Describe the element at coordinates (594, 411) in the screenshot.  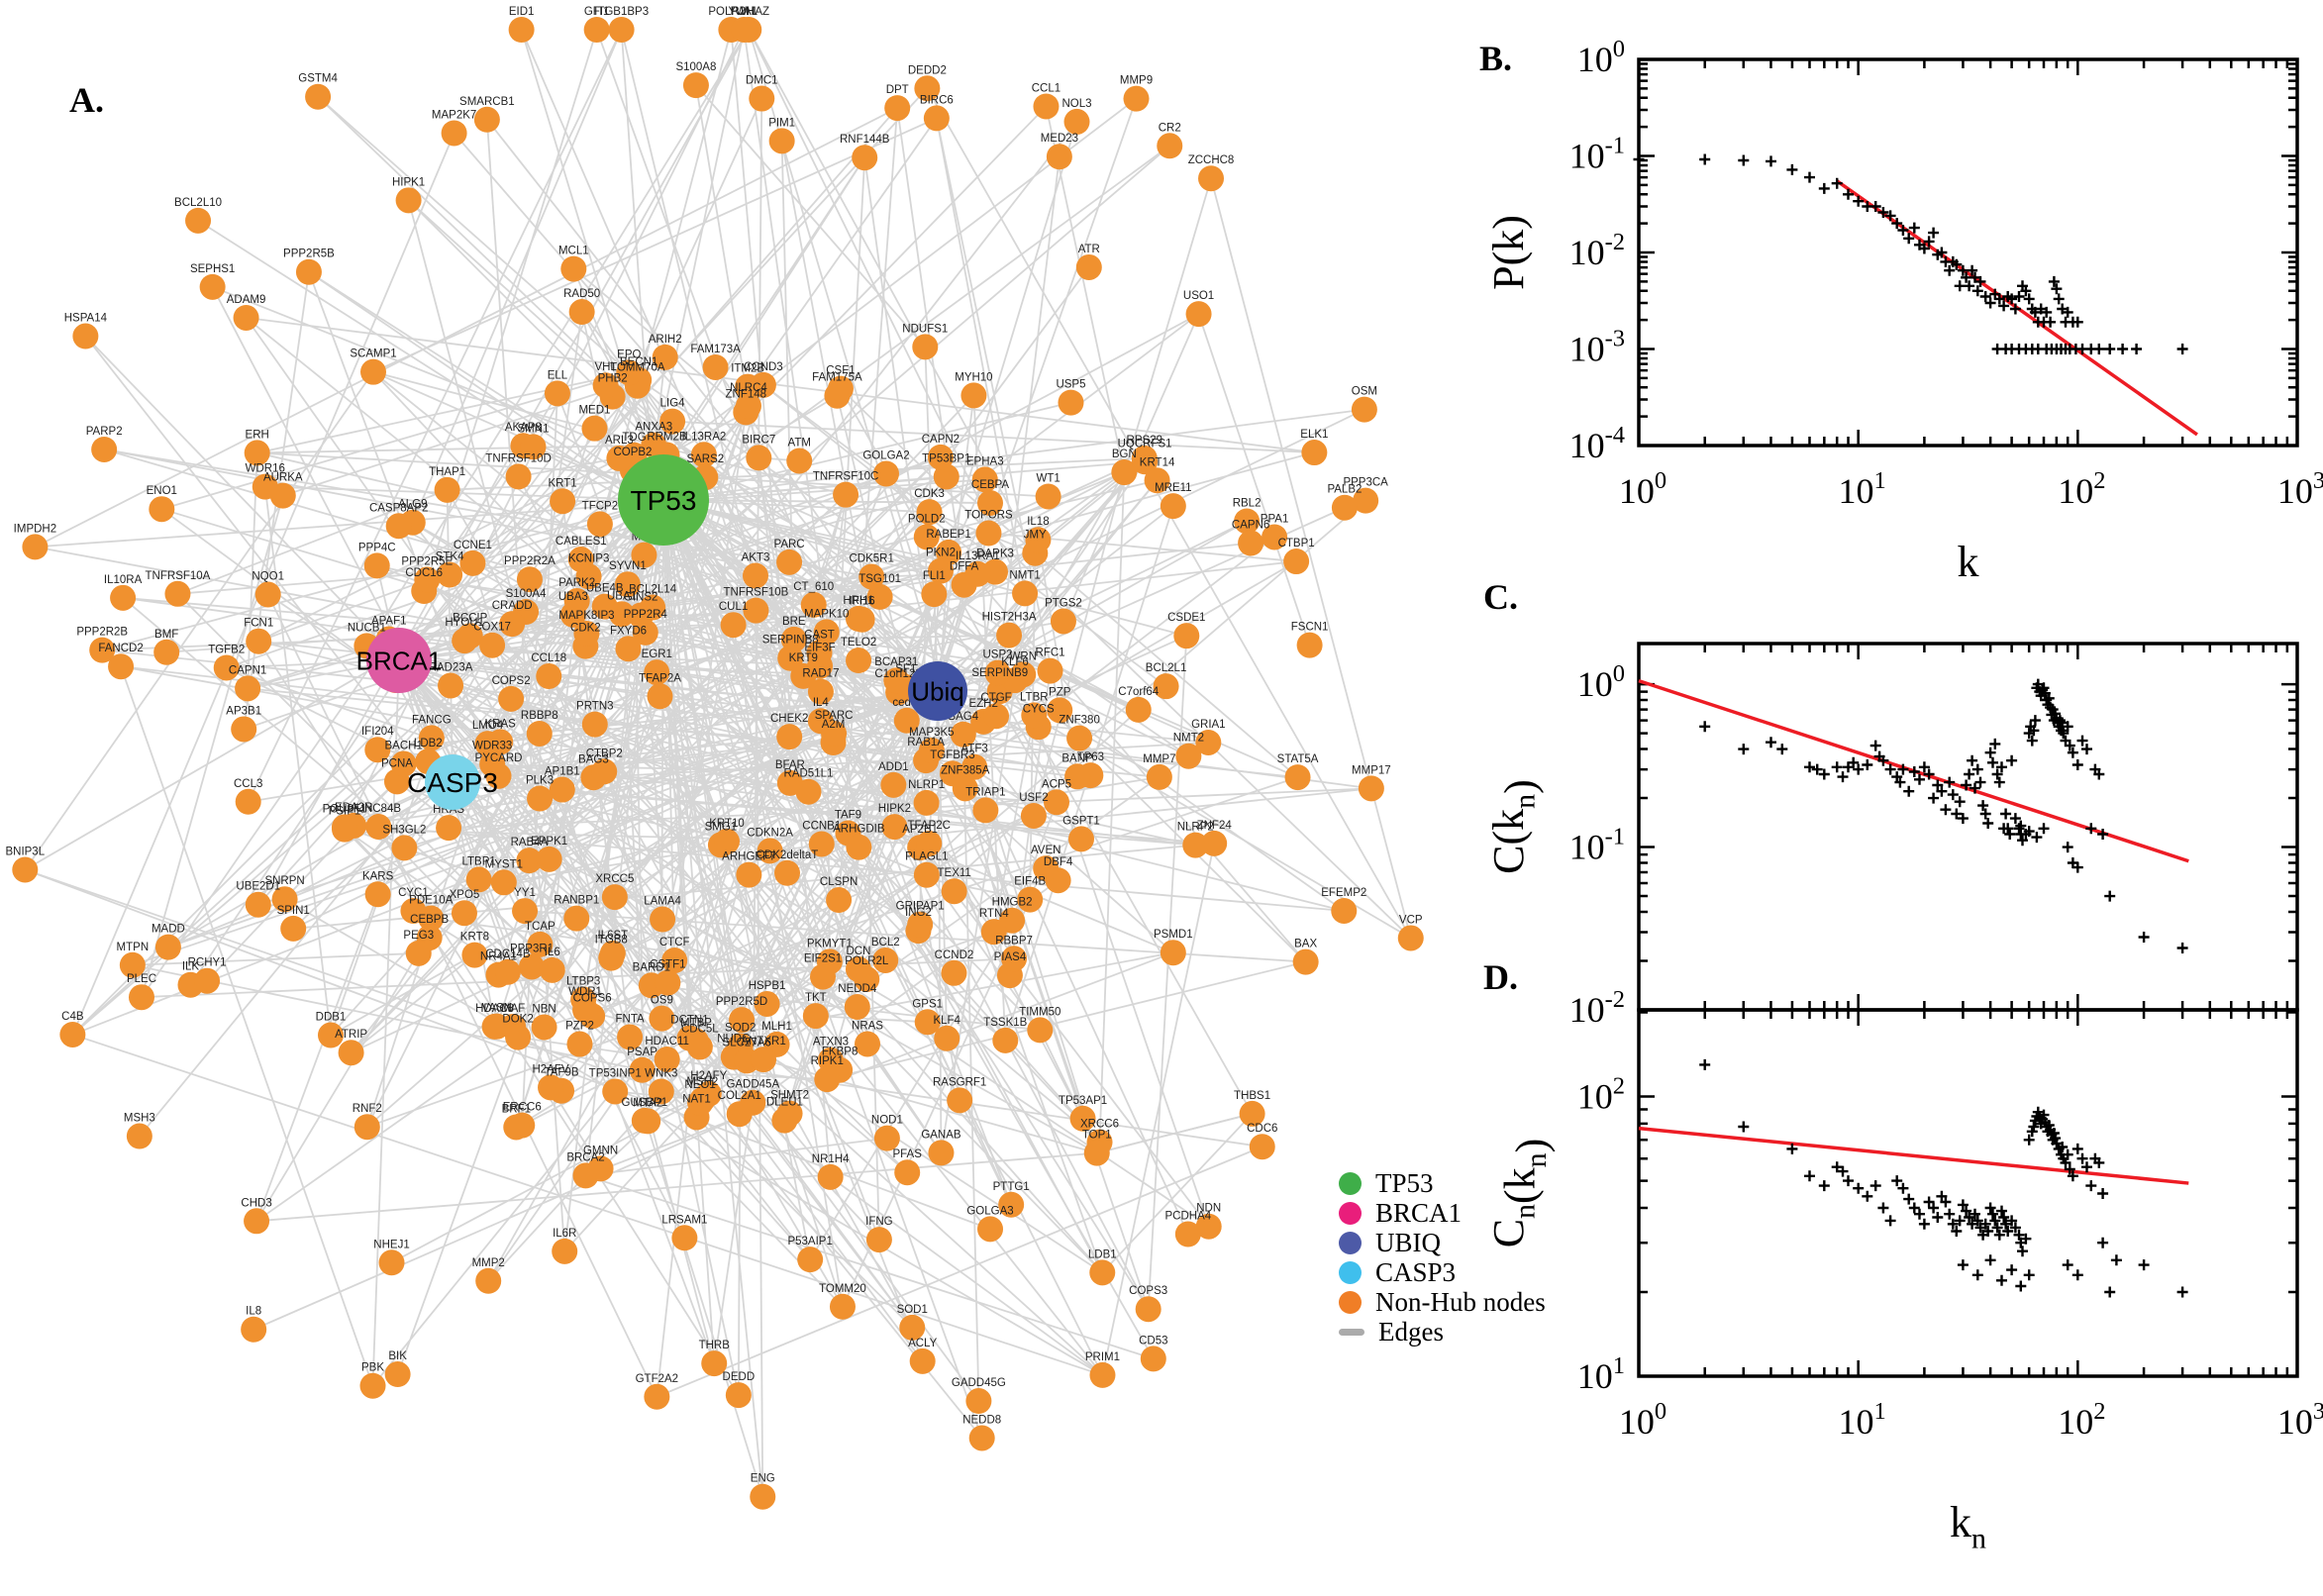
I see `network-node-label: MED1` at that location.